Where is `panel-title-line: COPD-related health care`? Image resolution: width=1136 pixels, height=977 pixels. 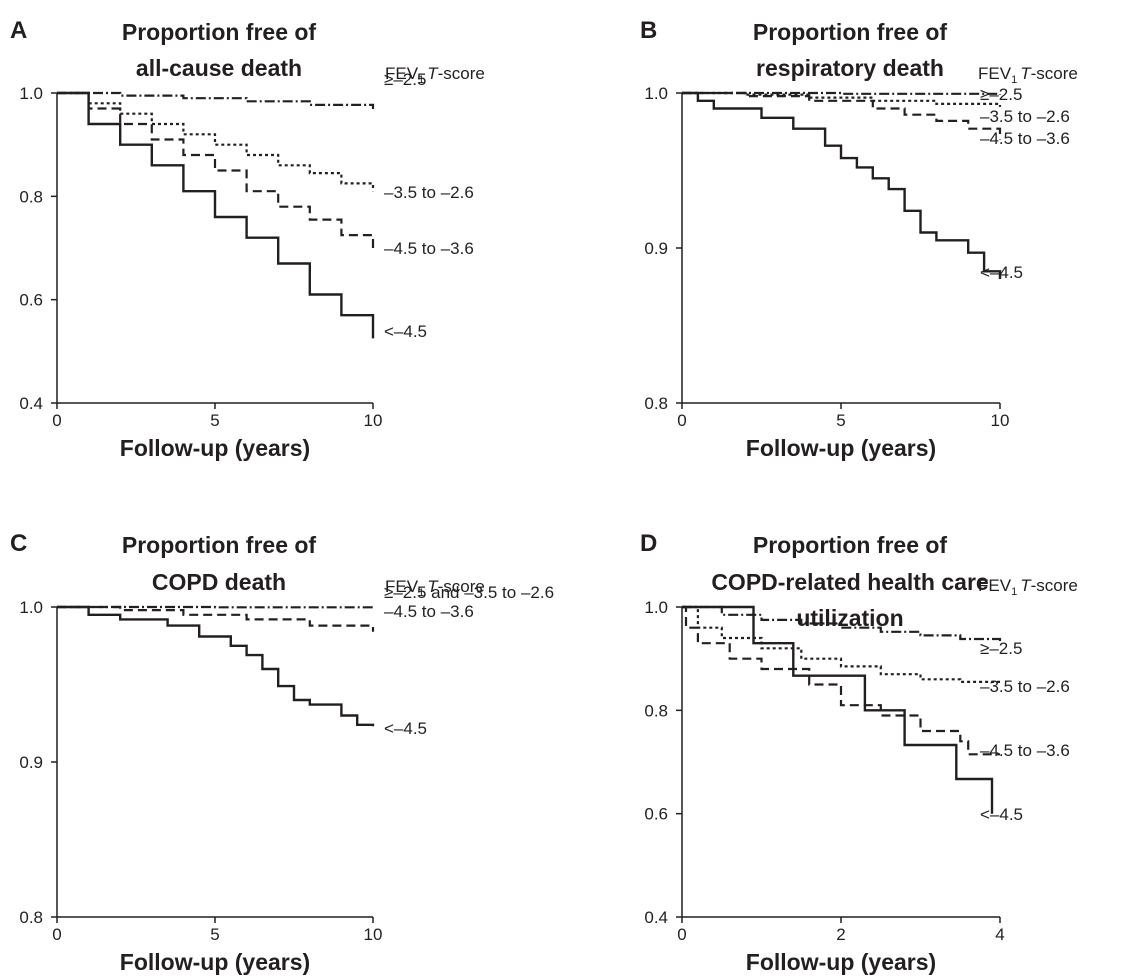 panel-title-line: COPD-related health care is located at coordinates (849, 582).